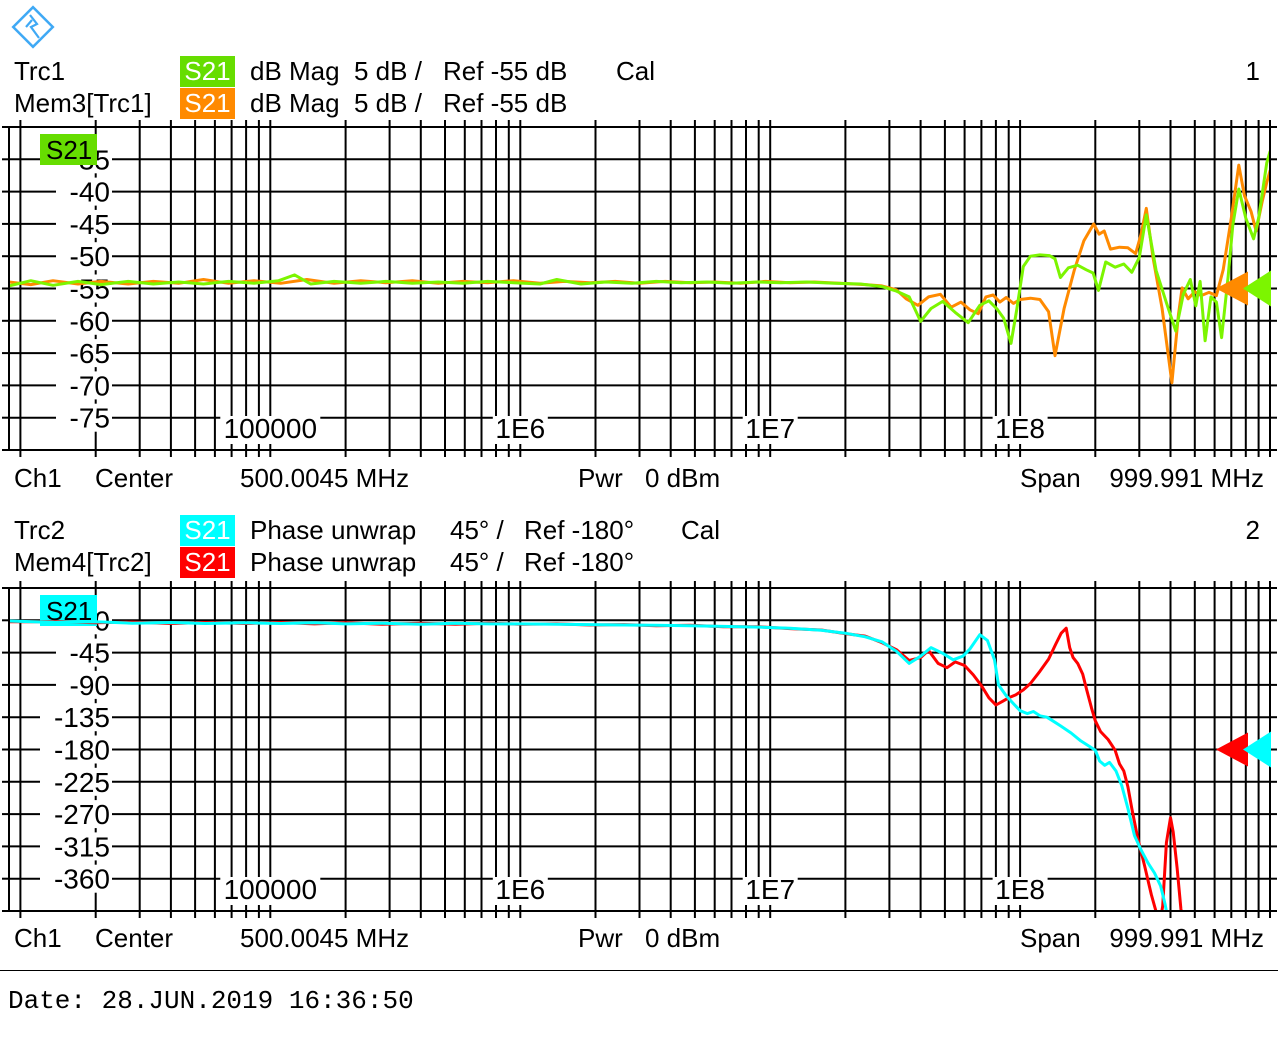  Describe the element at coordinates (83, 103) in the screenshot. I see `memory3-name: Mem3[Trc1]` at that location.